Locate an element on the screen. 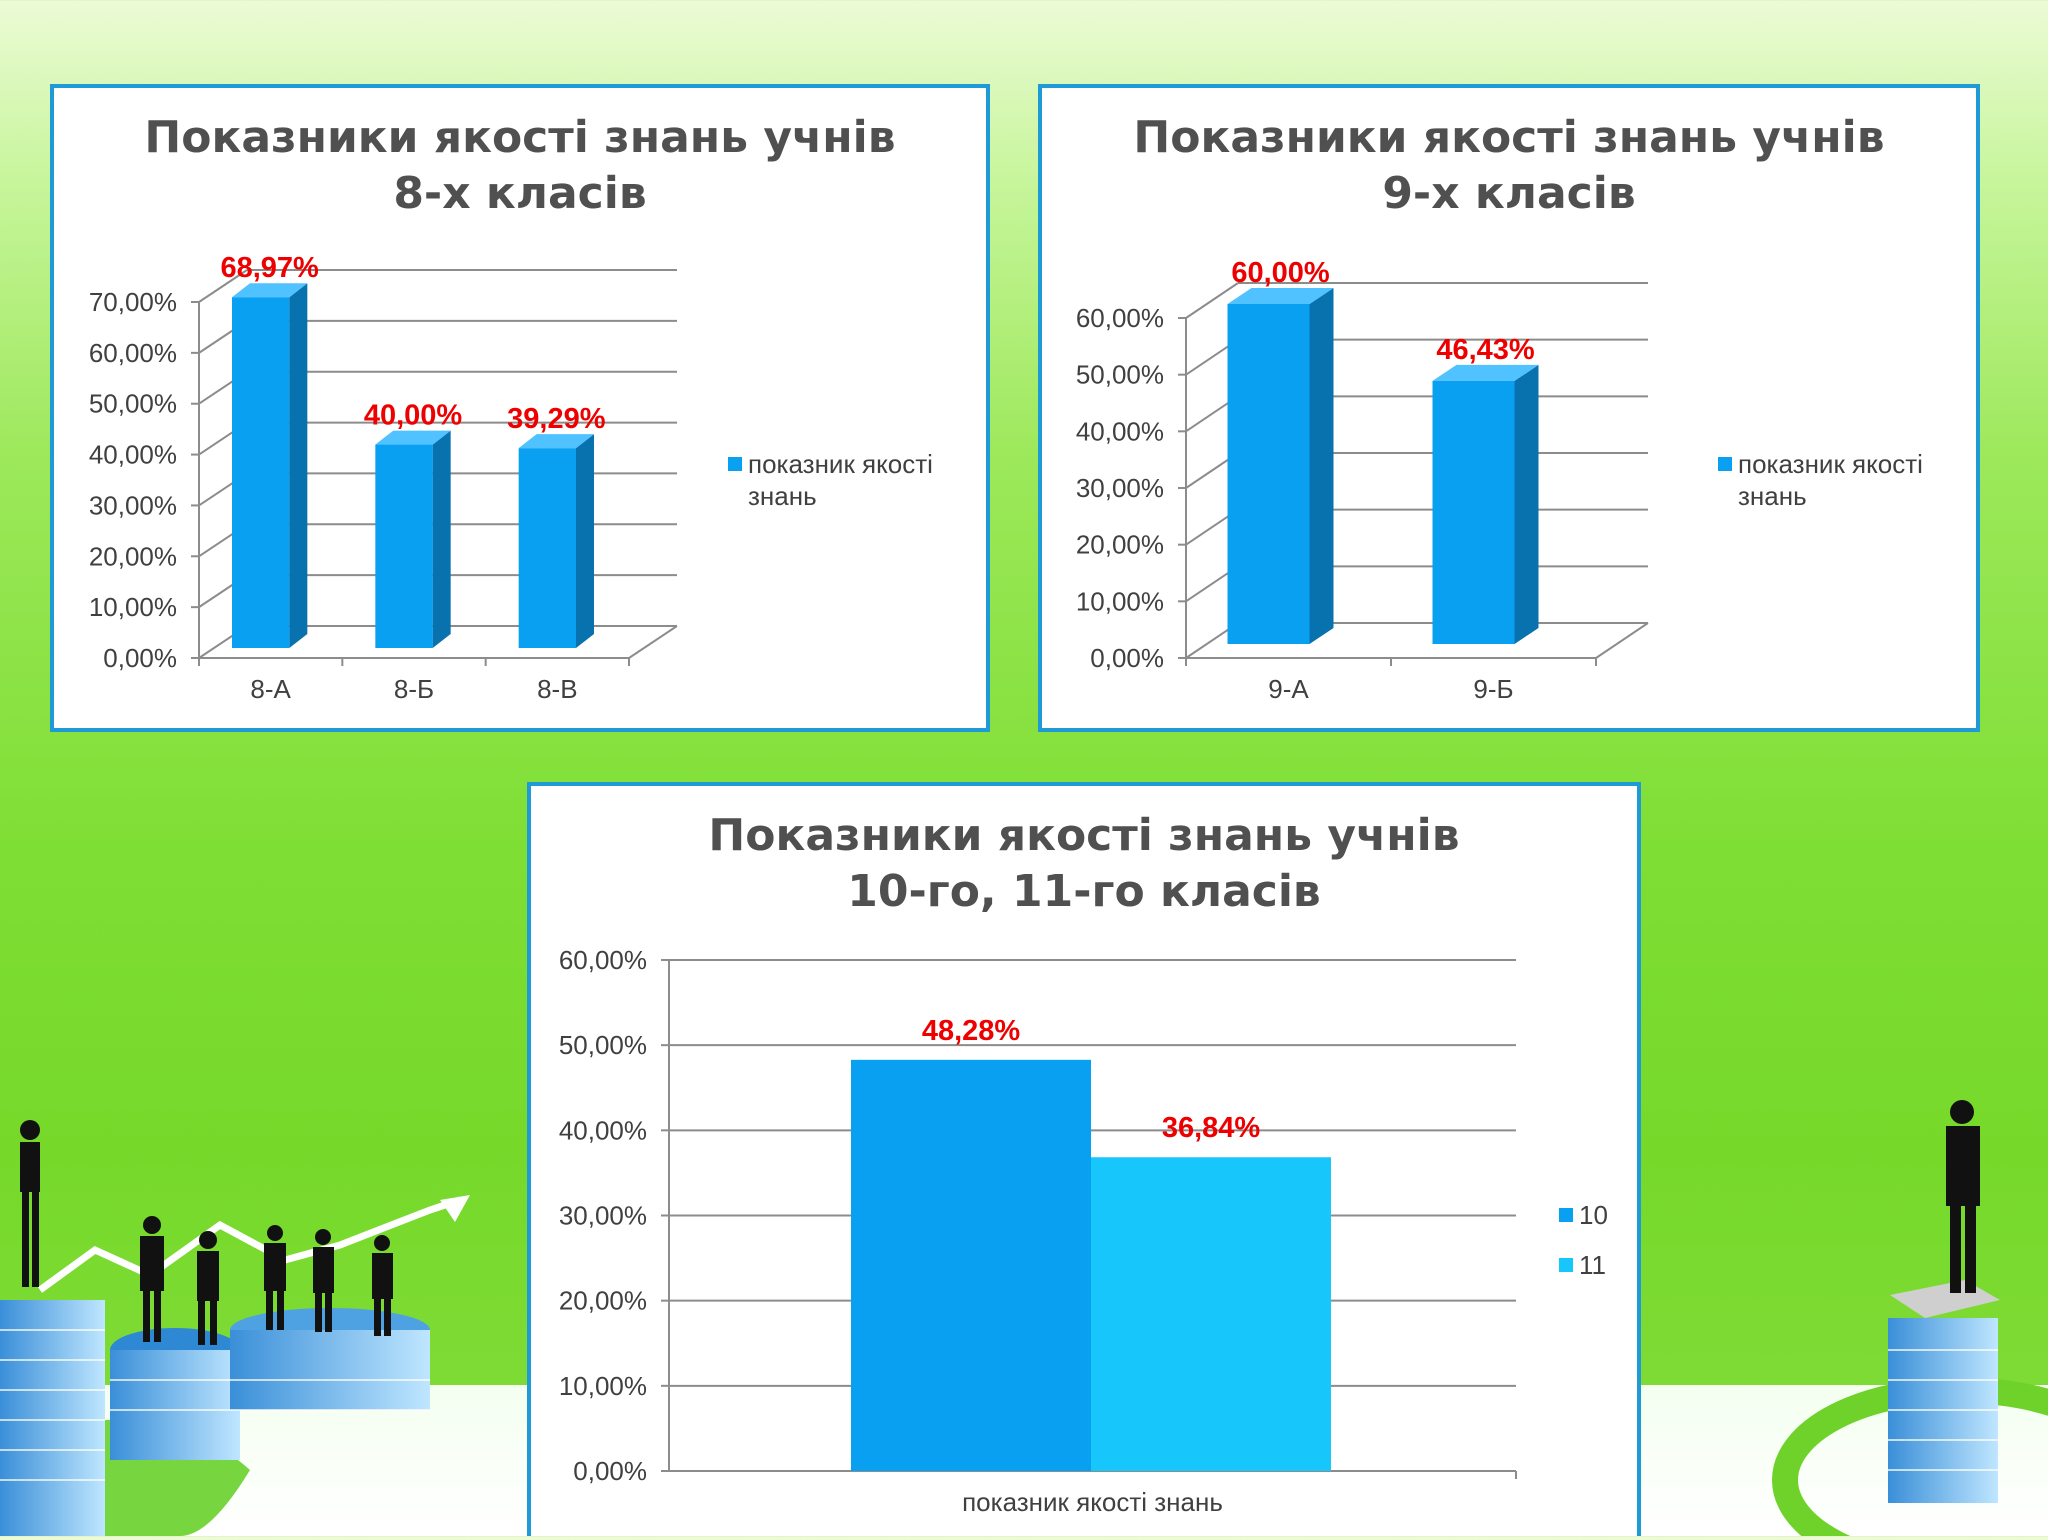 This screenshot has height=1540, width=2048. data-label: 46,43% is located at coordinates (1485, 350).